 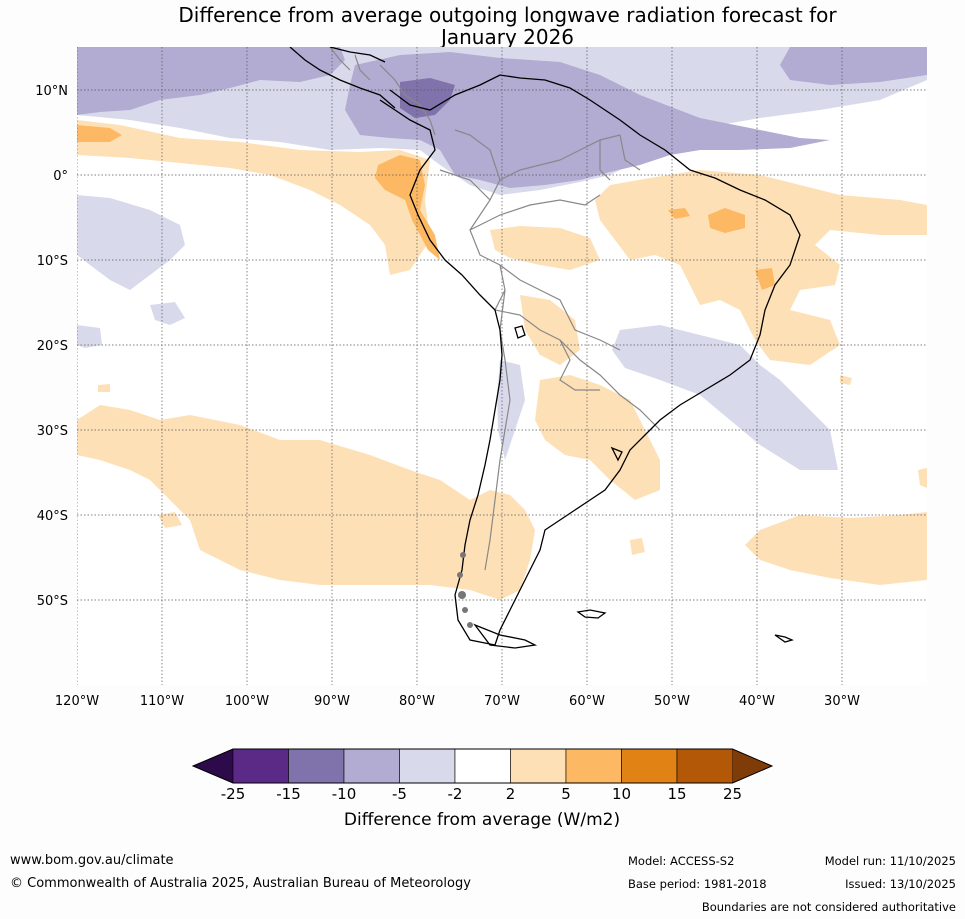 What do you see at coordinates (616, 454) in the screenshot?
I see `lagoa-dos-patos` at bounding box center [616, 454].